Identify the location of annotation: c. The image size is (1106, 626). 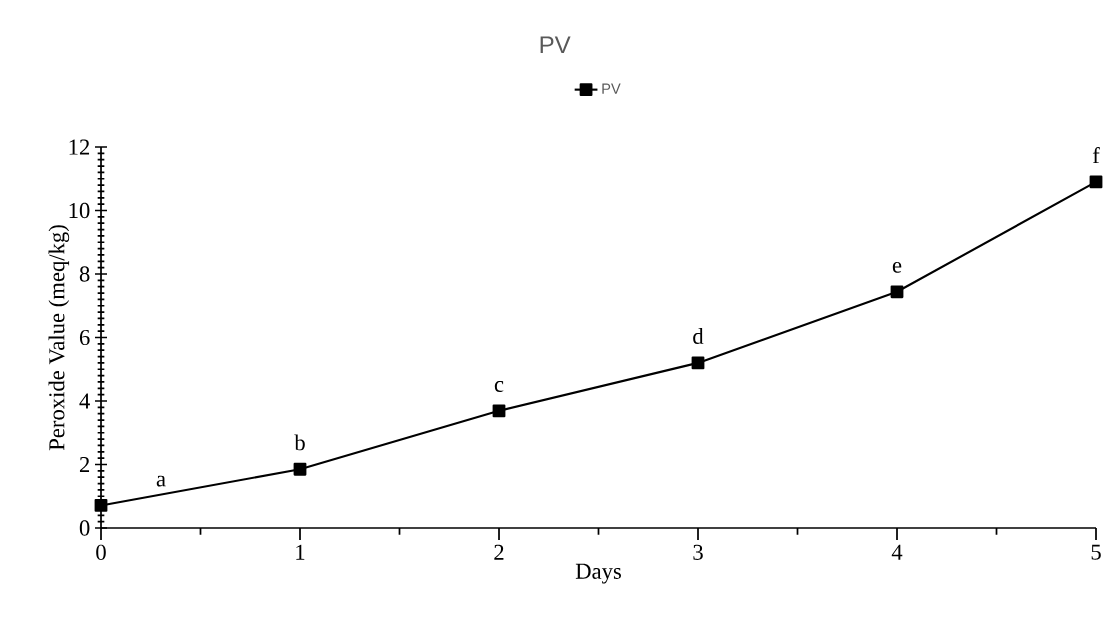
(499, 386).